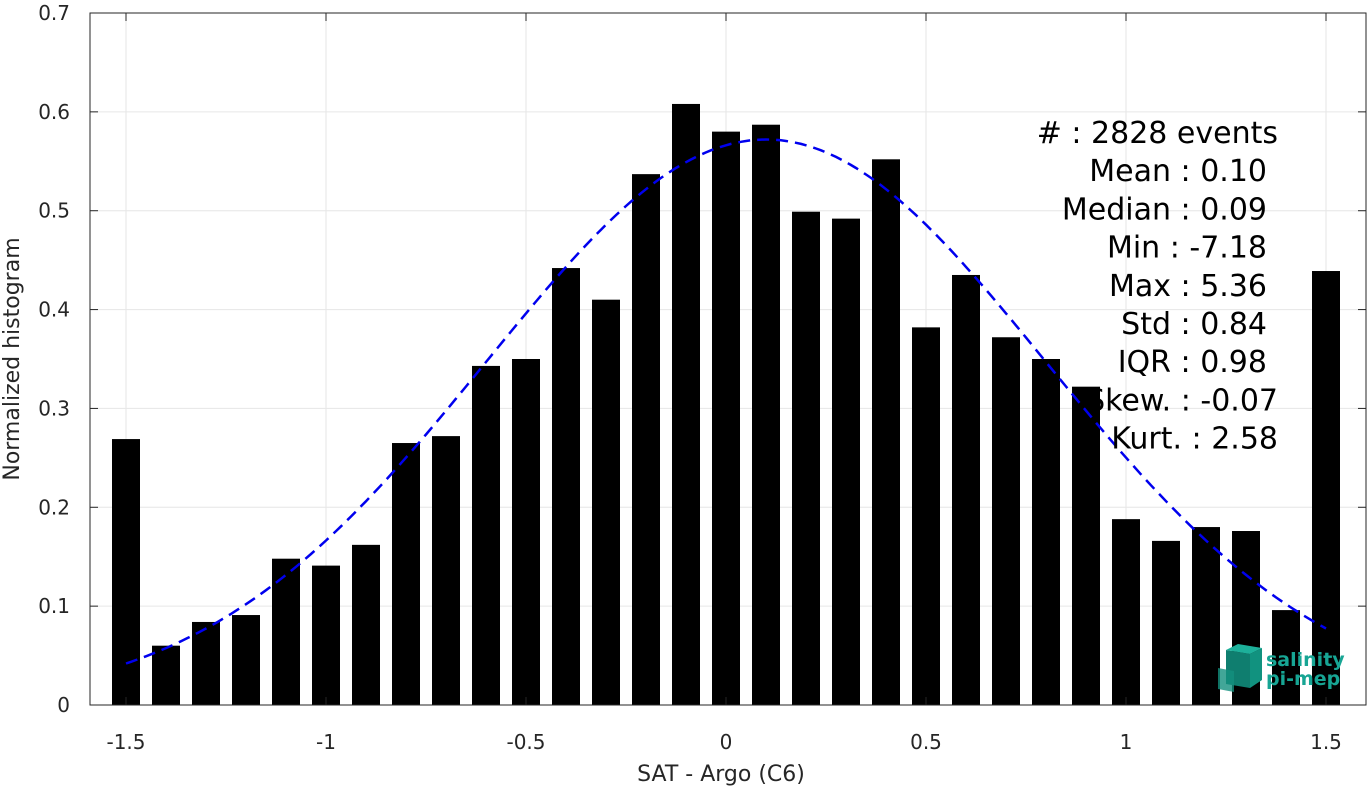 Image resolution: width=1367 pixels, height=787 pixels. I want to click on stat-line: Min : -7.18, so click(1187, 248).